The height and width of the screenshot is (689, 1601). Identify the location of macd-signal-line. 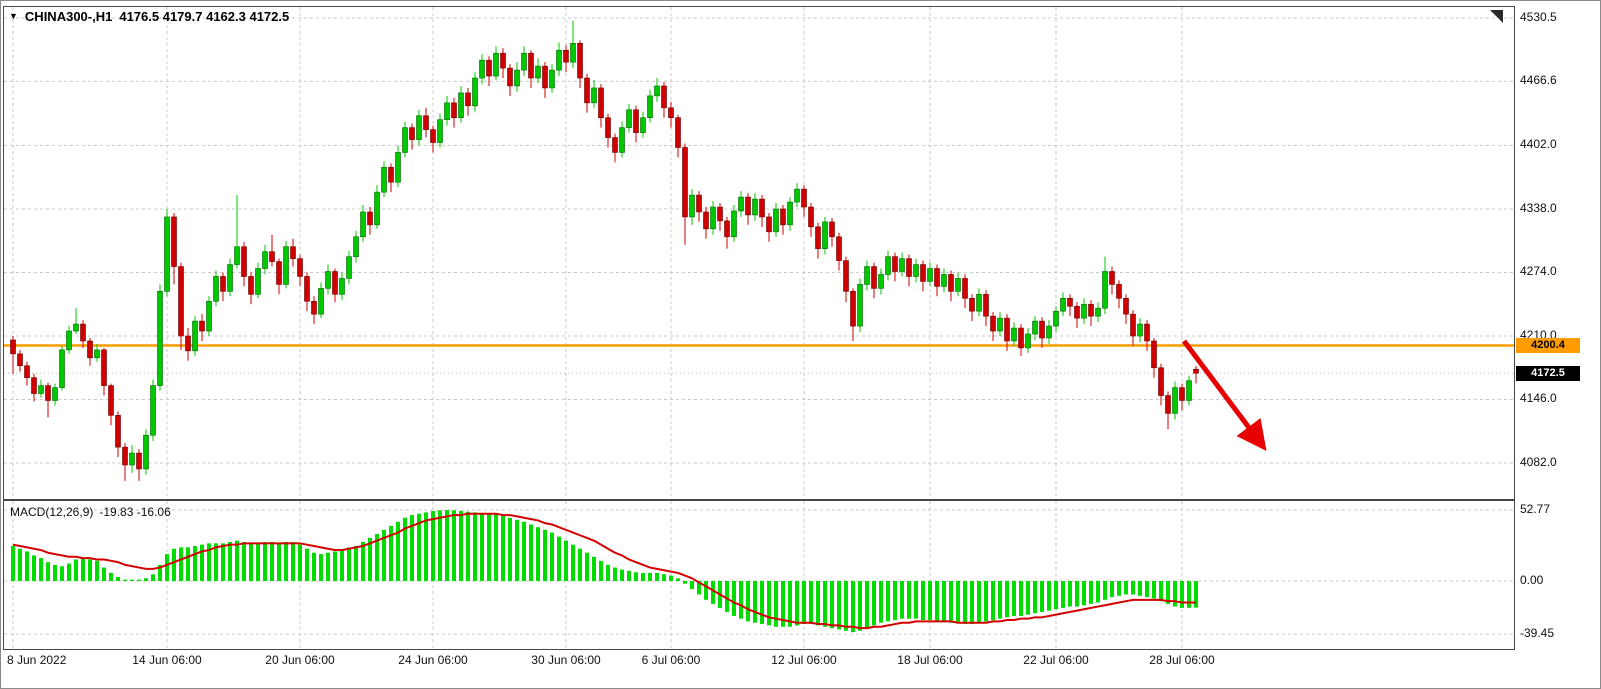
(604, 571).